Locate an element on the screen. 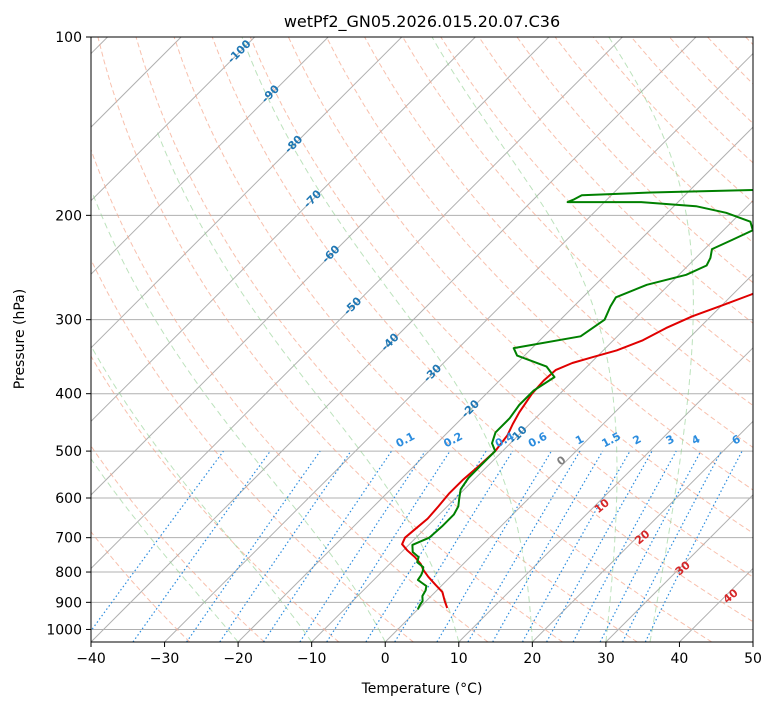 This screenshot has height=708, width=775. x-tick-label: 20 is located at coordinates (532, 659).